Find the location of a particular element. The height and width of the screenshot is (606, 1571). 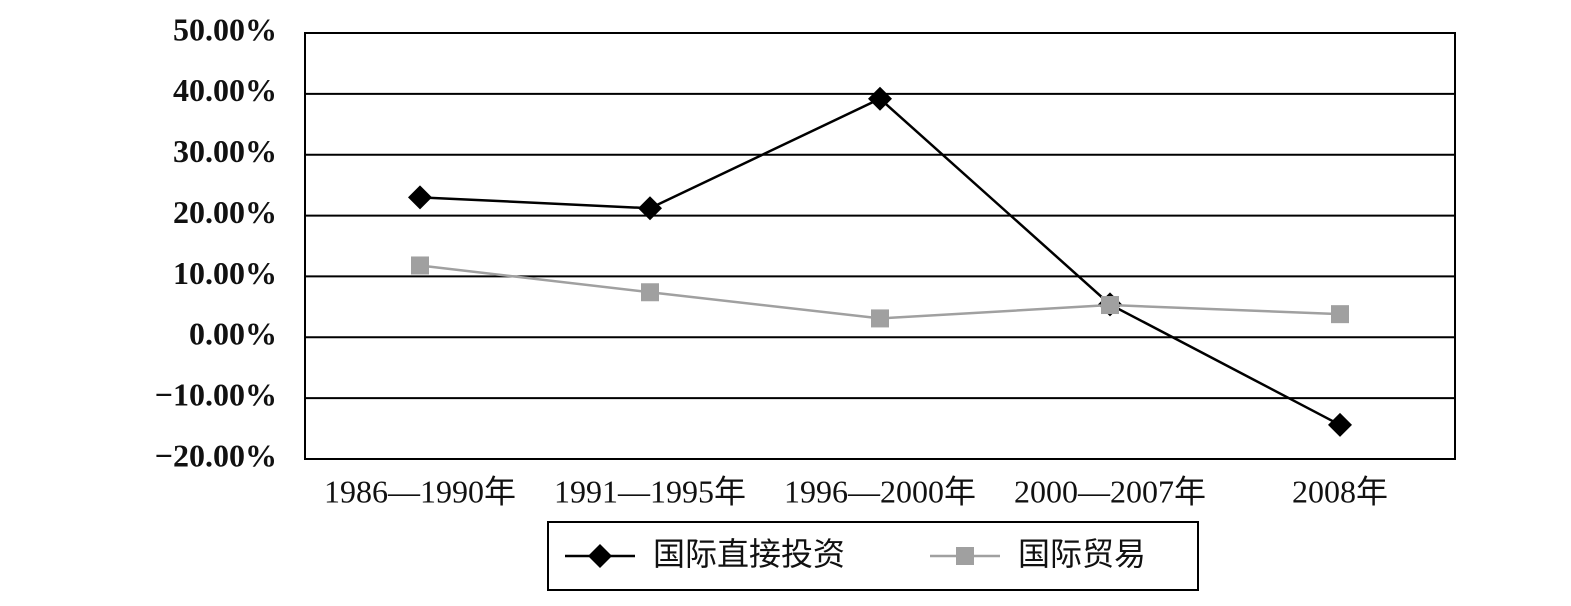

x-tick-label: 1991—1995年 is located at coordinates (650, 491).